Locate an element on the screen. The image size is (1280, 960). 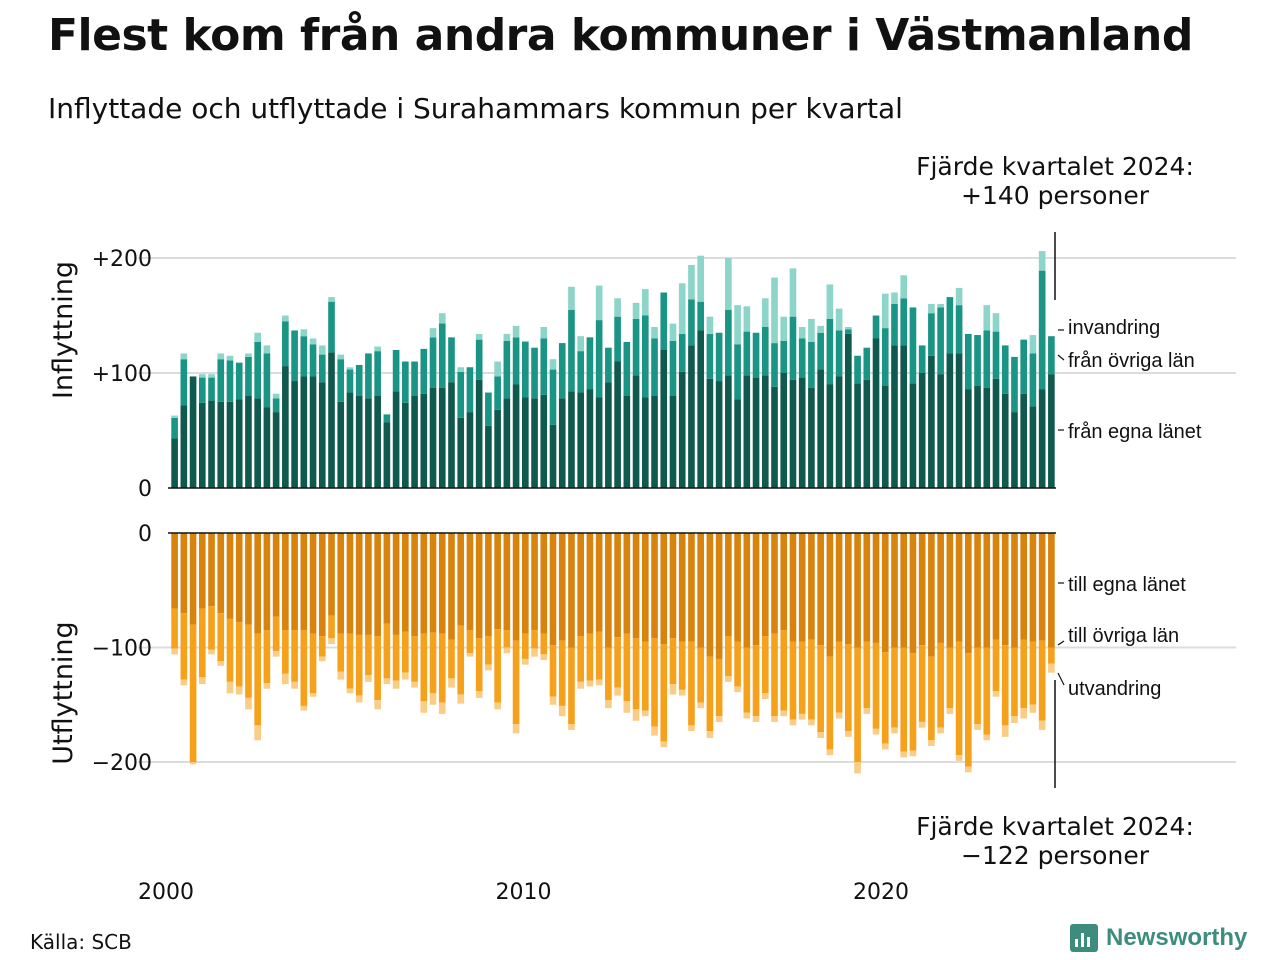
annotation-in-line2: +140 personer is located at coordinates (1055, 195).